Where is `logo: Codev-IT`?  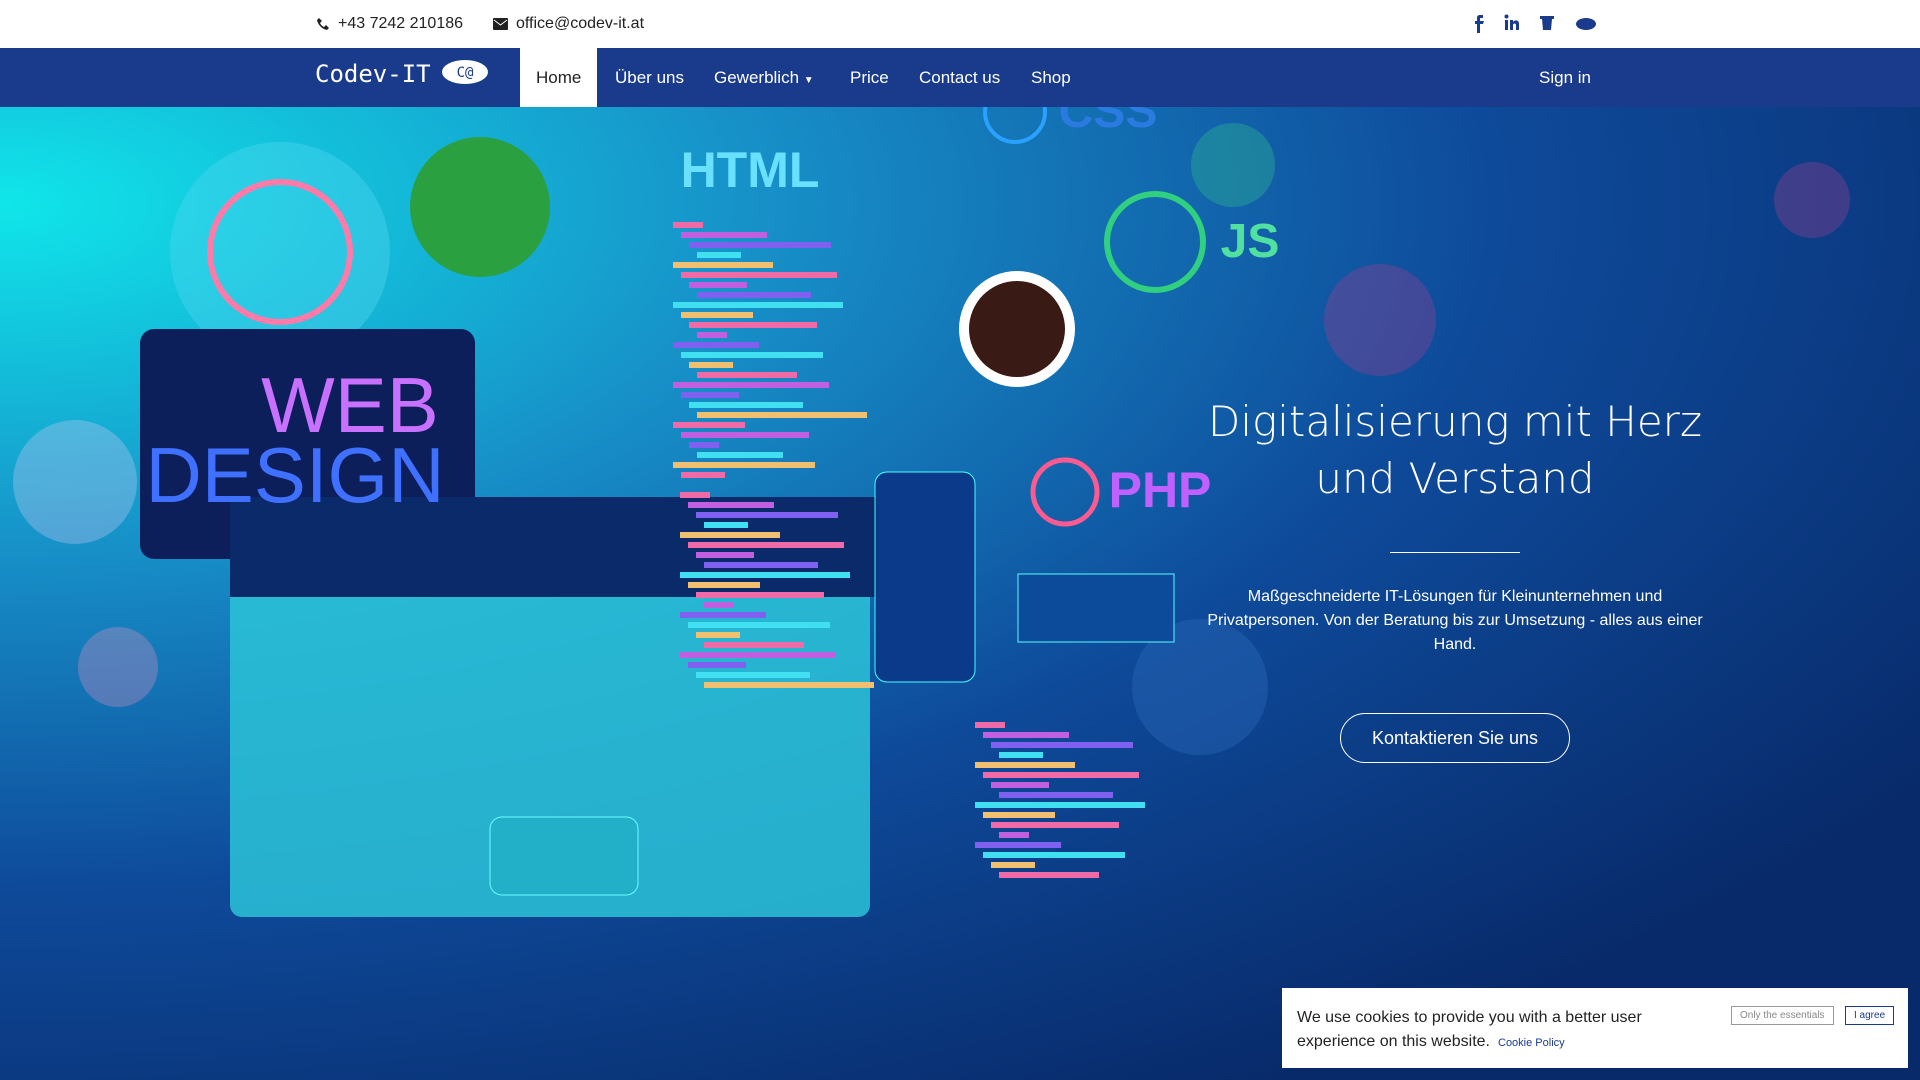
logo: Codev-IT is located at coordinates (373, 74).